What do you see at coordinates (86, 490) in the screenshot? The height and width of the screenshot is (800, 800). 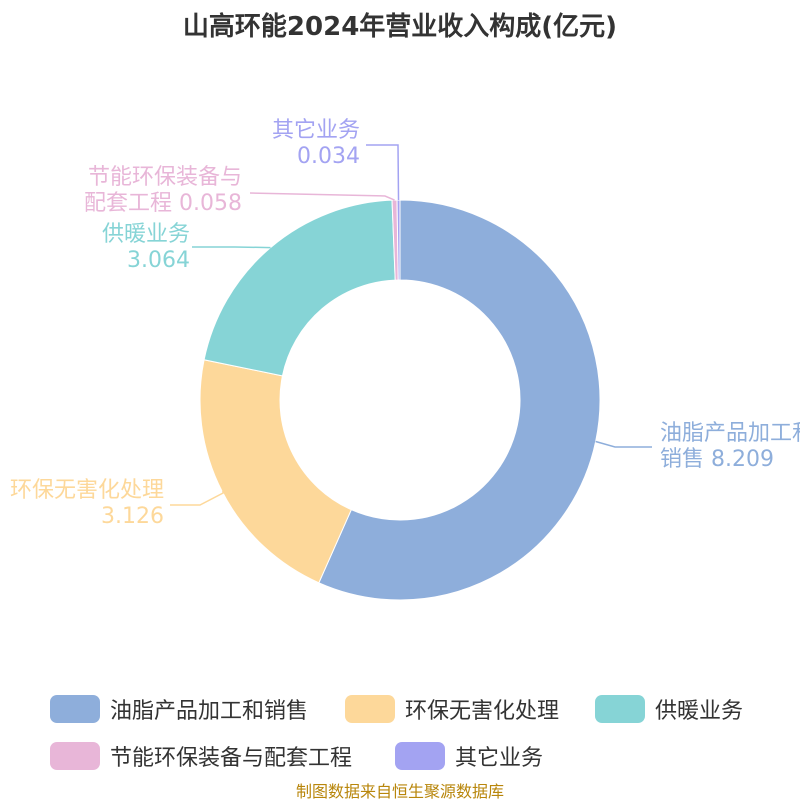 I see `slice-label-name: 环保无害化处理` at bounding box center [86, 490].